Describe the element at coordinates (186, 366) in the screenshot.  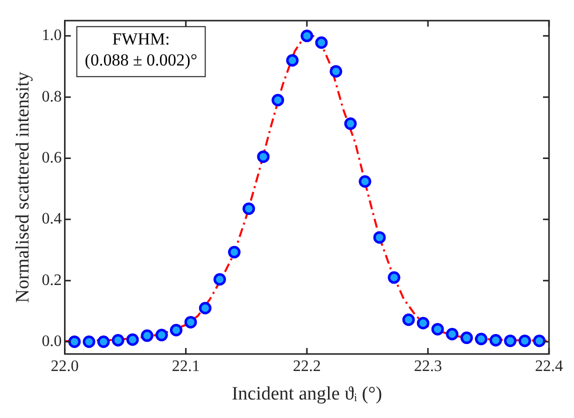
I see `x-tick-label: 22.1` at that location.